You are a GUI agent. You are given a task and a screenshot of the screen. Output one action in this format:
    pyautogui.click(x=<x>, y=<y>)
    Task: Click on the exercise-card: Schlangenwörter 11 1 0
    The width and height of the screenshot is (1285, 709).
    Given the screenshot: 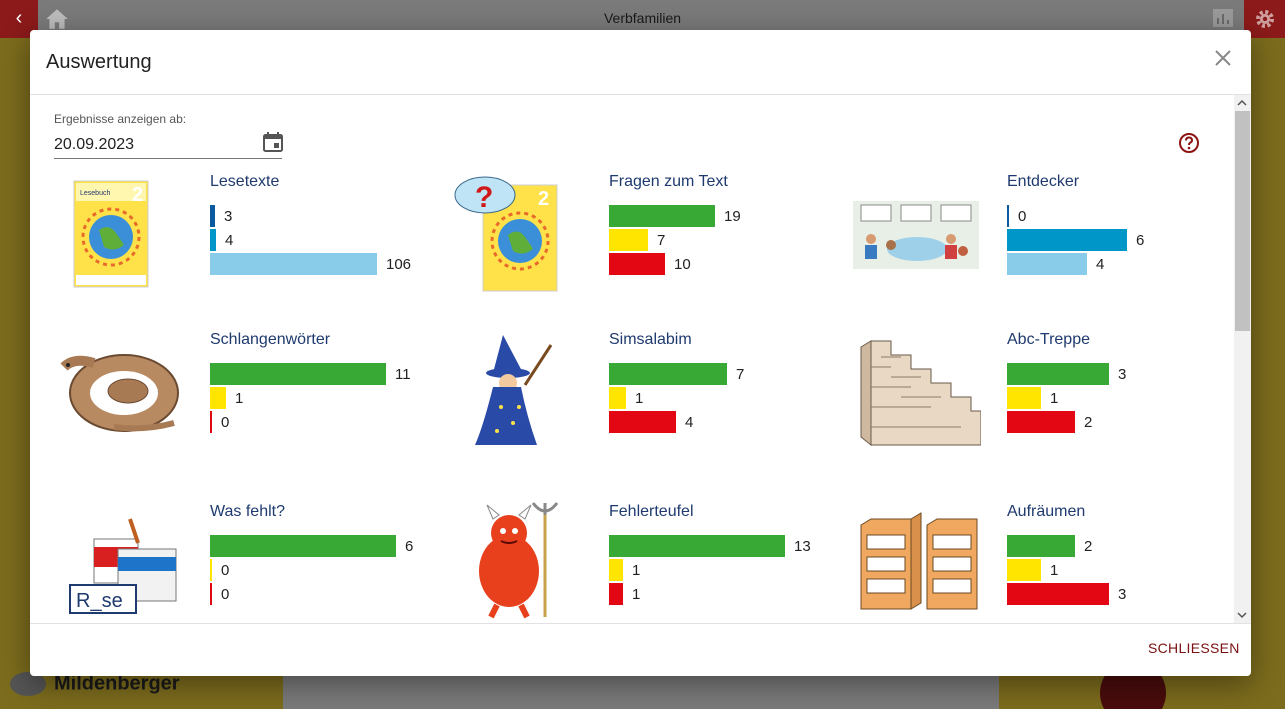 What is the action you would take?
    pyautogui.click(x=254, y=406)
    